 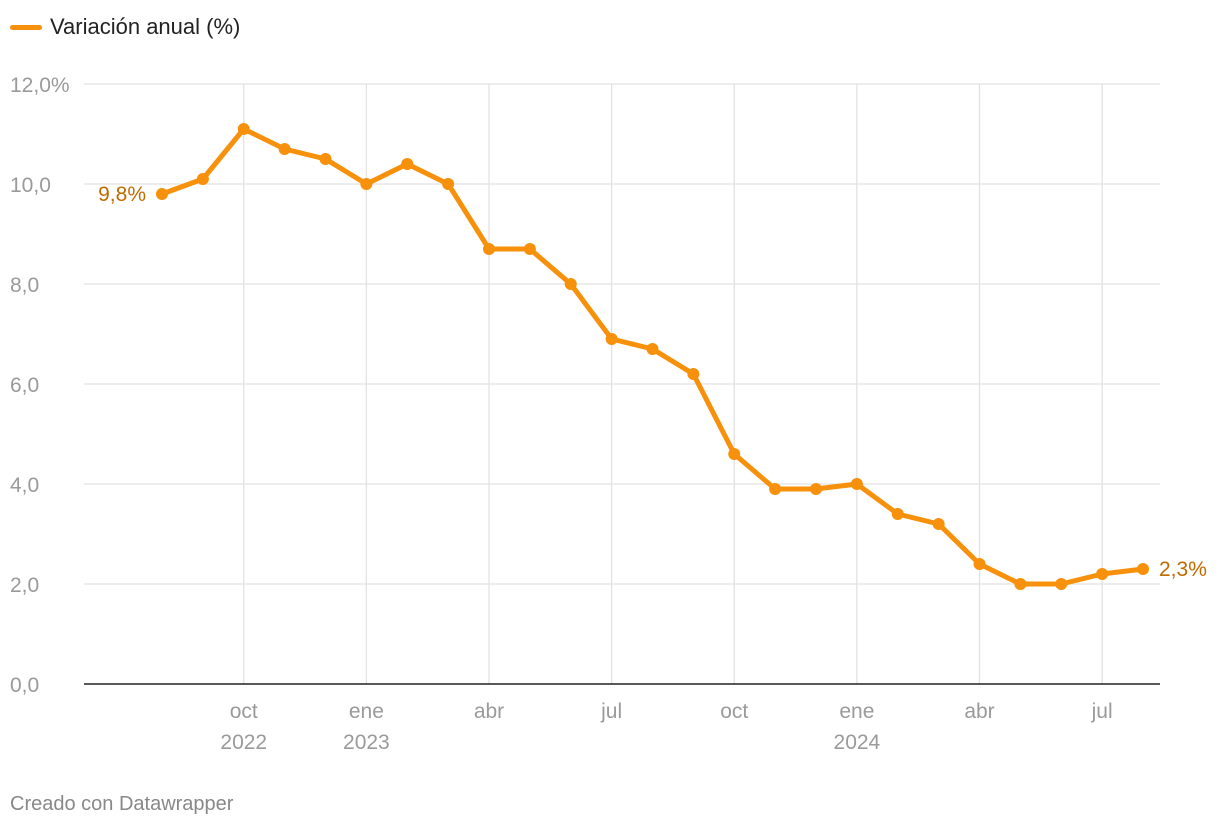 I want to click on legend: Variación anual (%), so click(x=125, y=27).